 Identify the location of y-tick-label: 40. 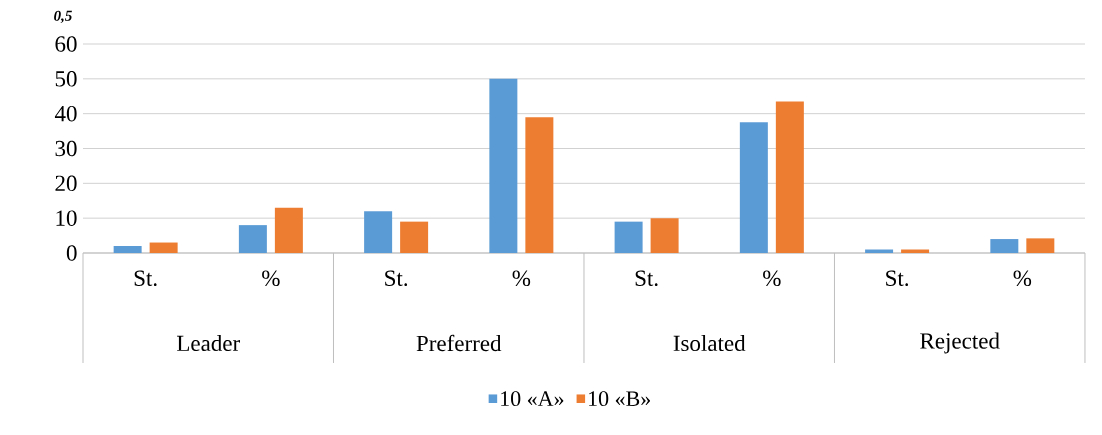
(65, 113).